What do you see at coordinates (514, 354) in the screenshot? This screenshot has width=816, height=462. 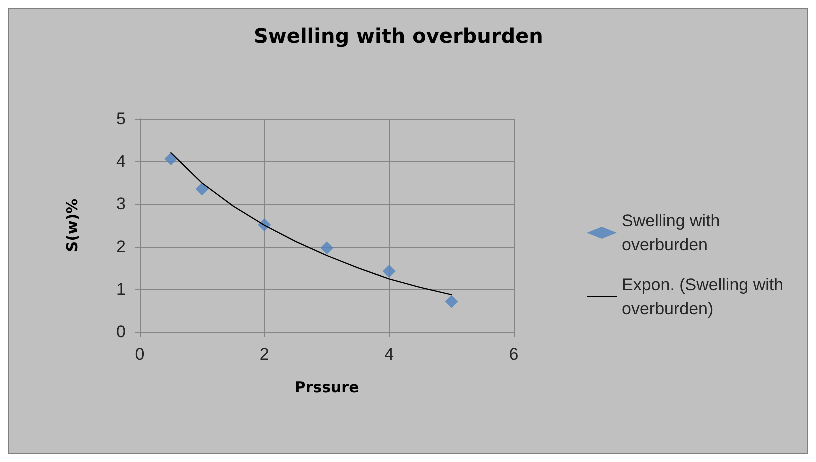 I see `x-tick-label: 6` at bounding box center [514, 354].